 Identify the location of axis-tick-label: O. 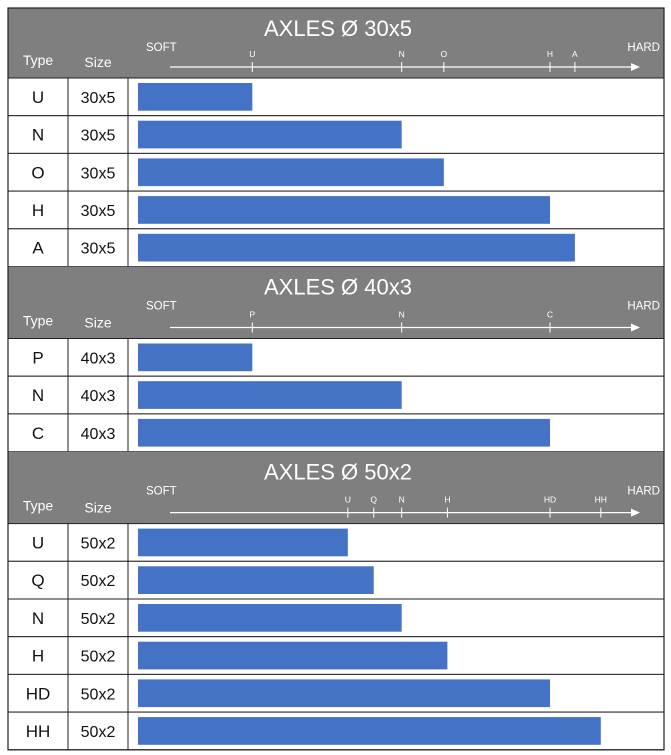
(444, 54).